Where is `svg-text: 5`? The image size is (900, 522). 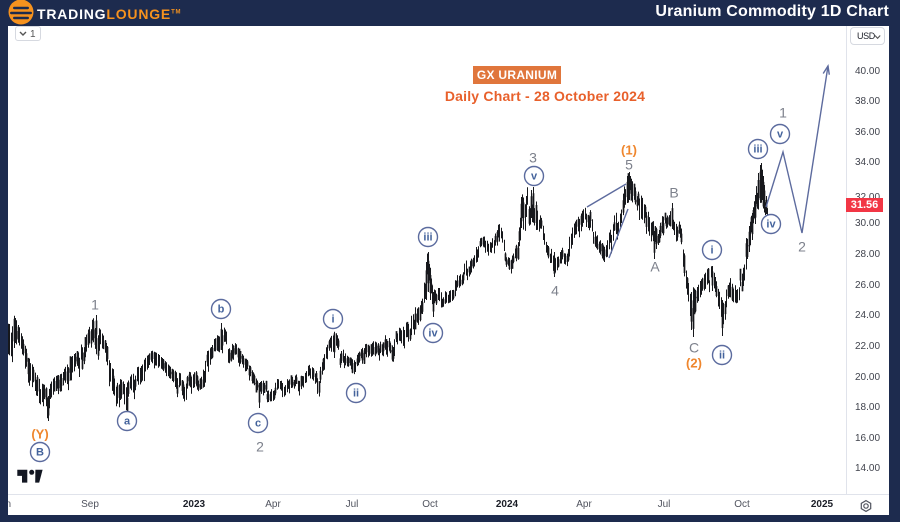
svg-text: 5 is located at coordinates (629, 165).